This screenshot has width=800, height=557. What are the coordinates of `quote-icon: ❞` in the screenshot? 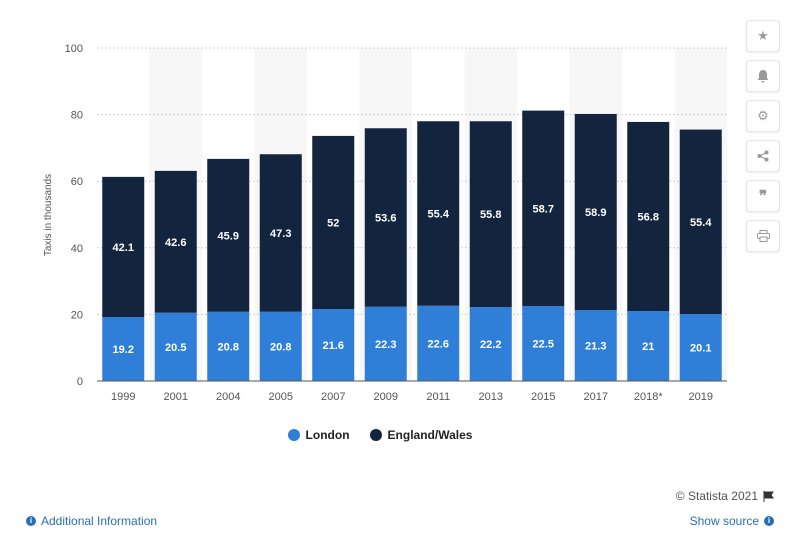 It's located at (763, 196).